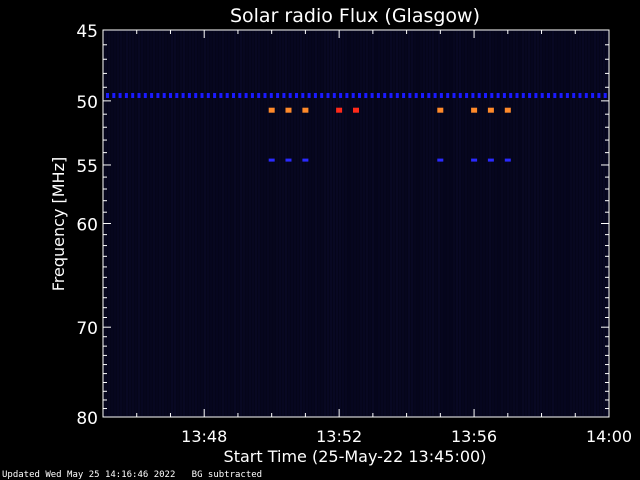 The image size is (640, 480). Describe the element at coordinates (87, 167) in the screenshot. I see `y-tick-label: 55` at that location.